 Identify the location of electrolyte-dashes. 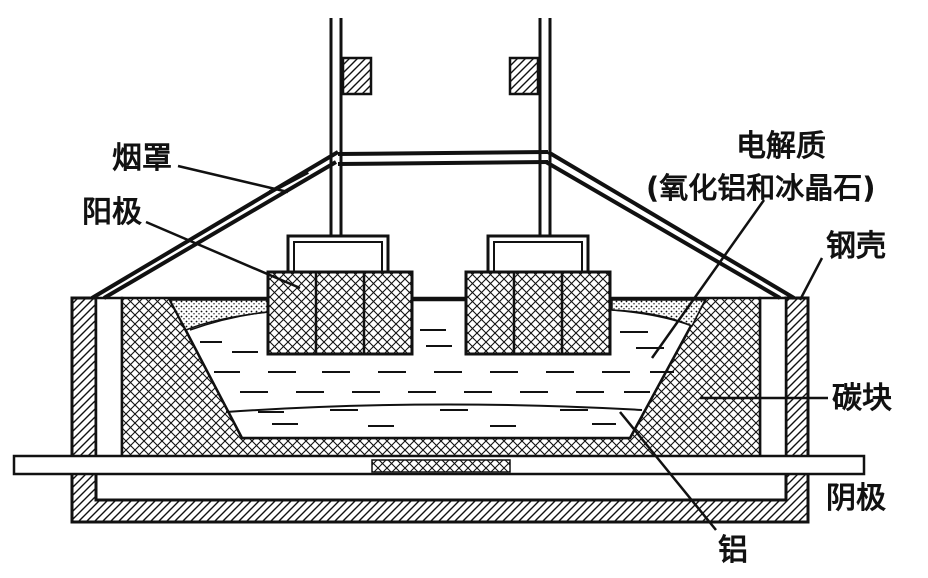
(437, 371).